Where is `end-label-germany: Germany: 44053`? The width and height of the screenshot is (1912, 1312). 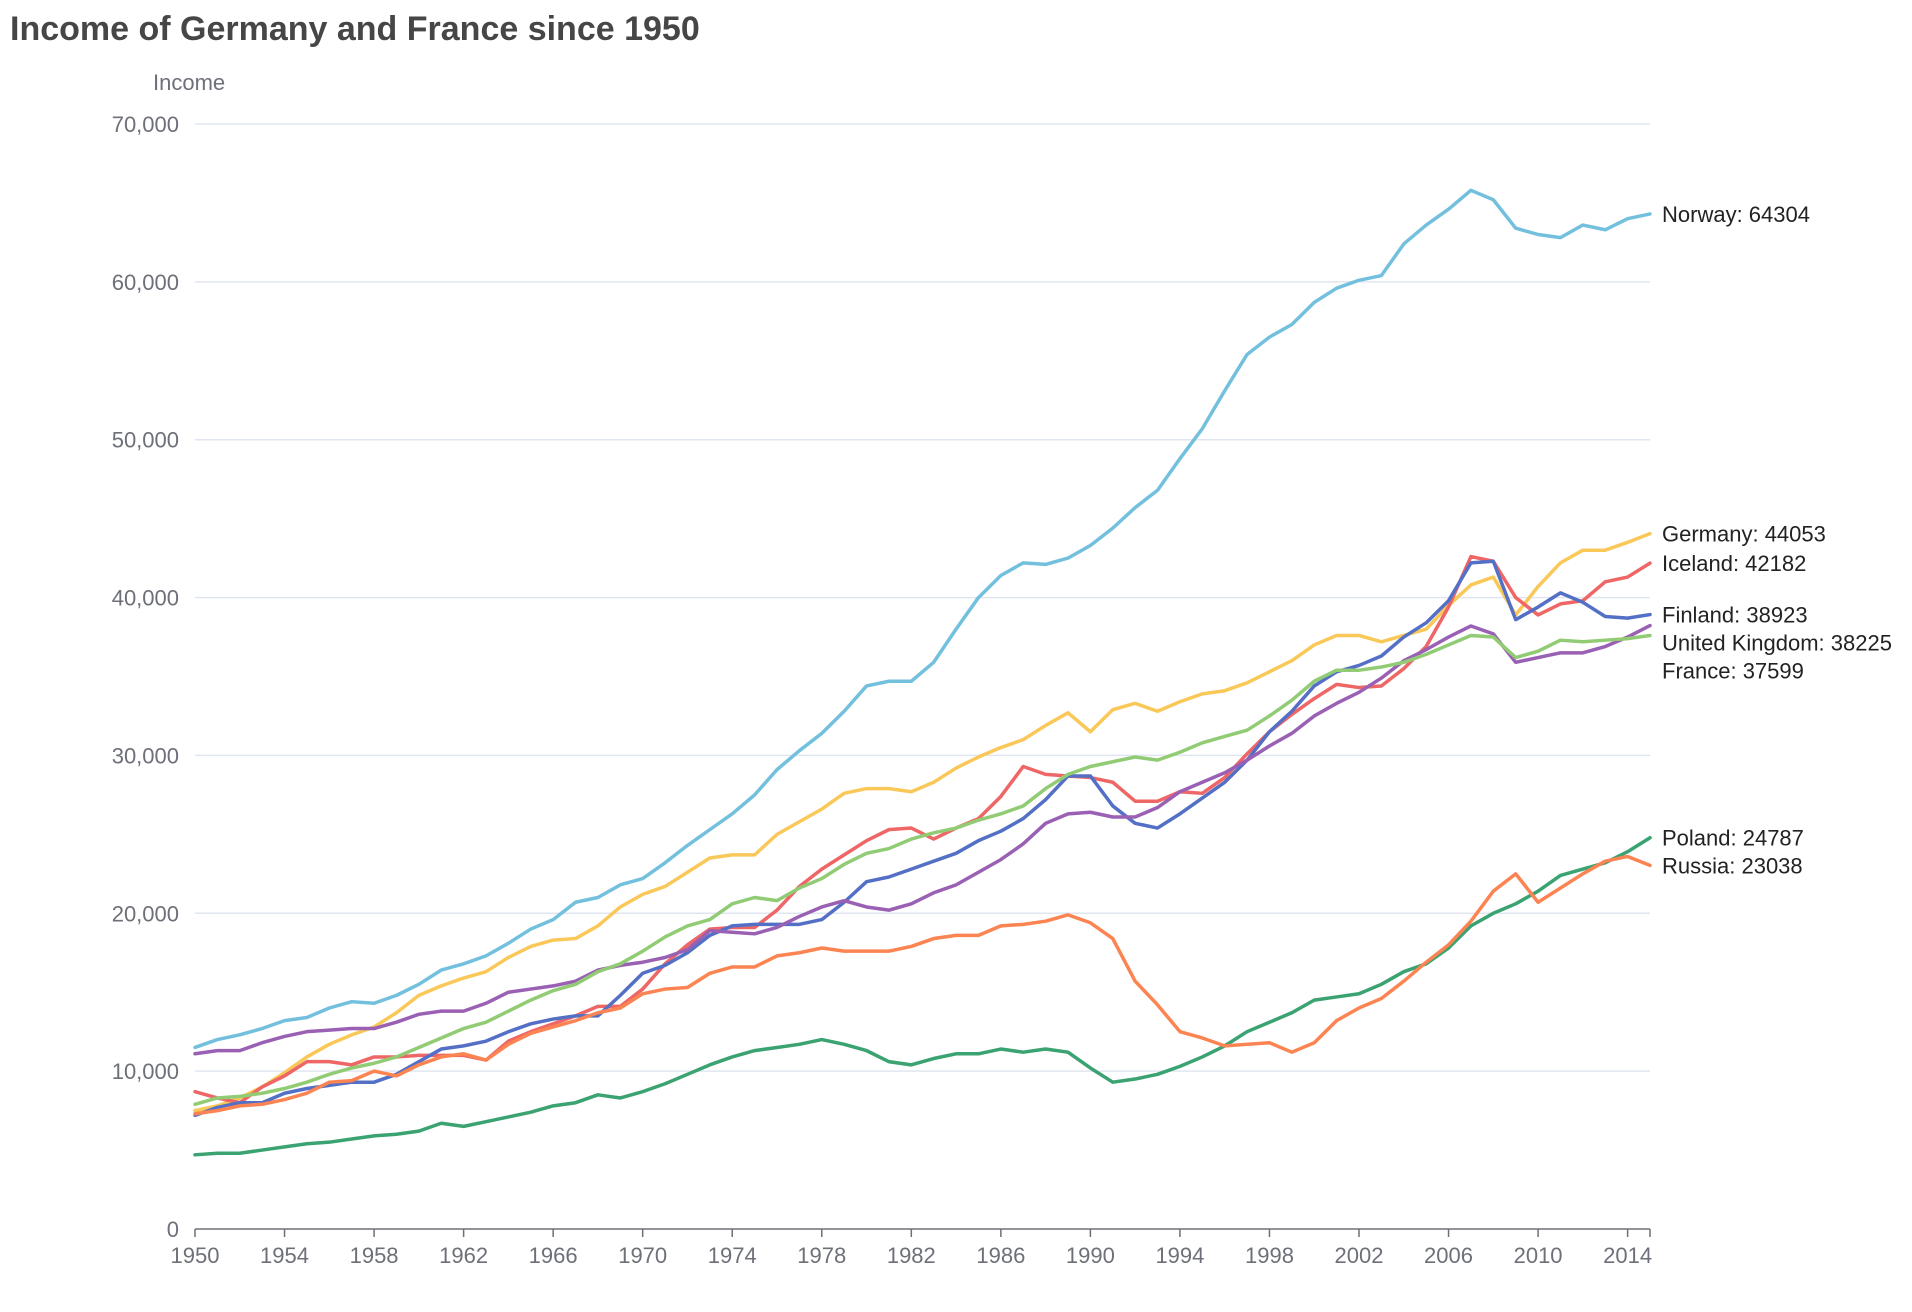
end-label-germany: Germany: 44053 is located at coordinates (1744, 534).